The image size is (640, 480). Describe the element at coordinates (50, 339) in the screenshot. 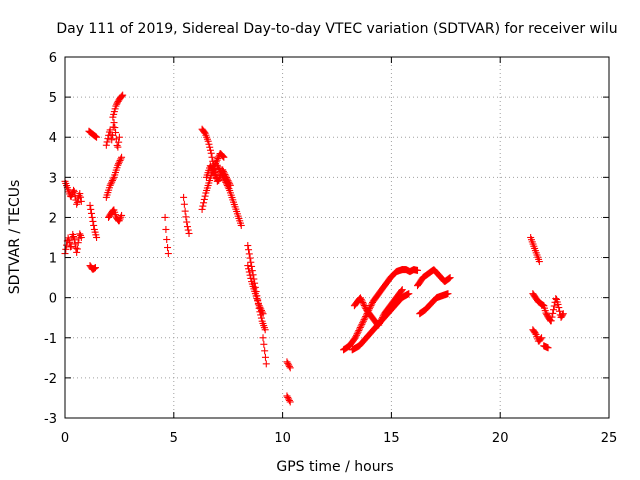

I see `y-tick-label: -1` at that location.